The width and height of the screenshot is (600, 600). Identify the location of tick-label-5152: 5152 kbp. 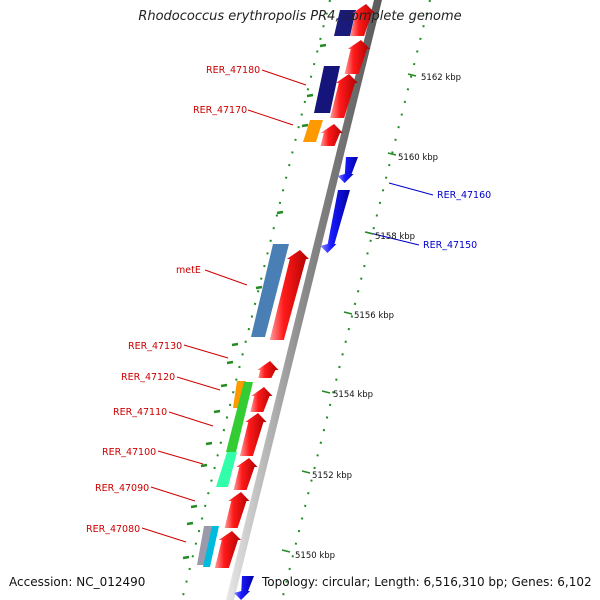
(332, 476).